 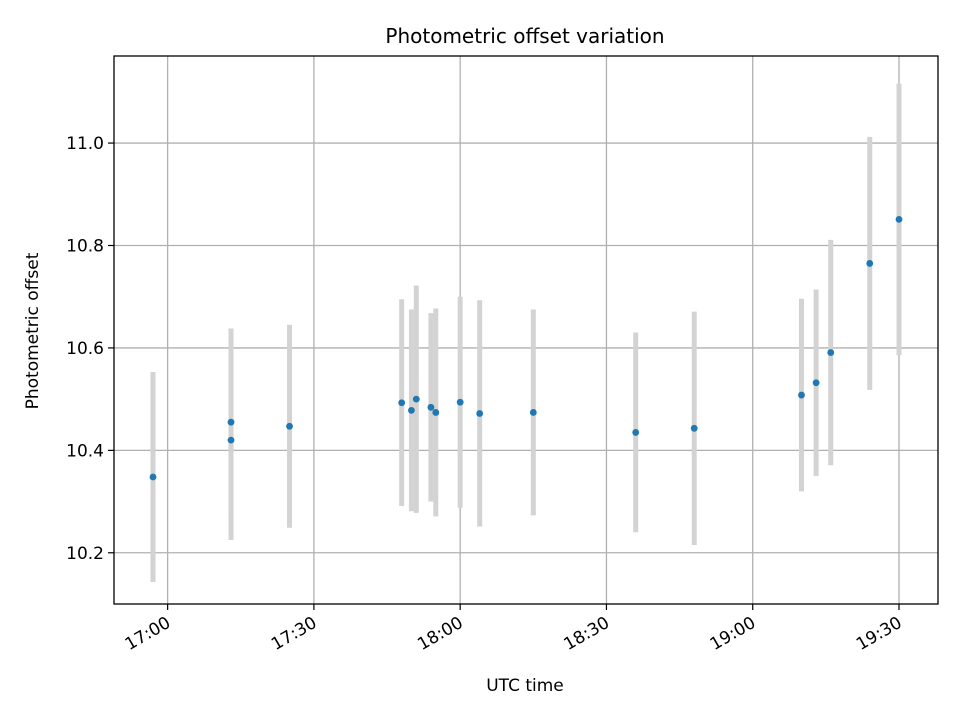 What do you see at coordinates (85, 246) in the screenshot?
I see `y-tick-label: 10.8` at bounding box center [85, 246].